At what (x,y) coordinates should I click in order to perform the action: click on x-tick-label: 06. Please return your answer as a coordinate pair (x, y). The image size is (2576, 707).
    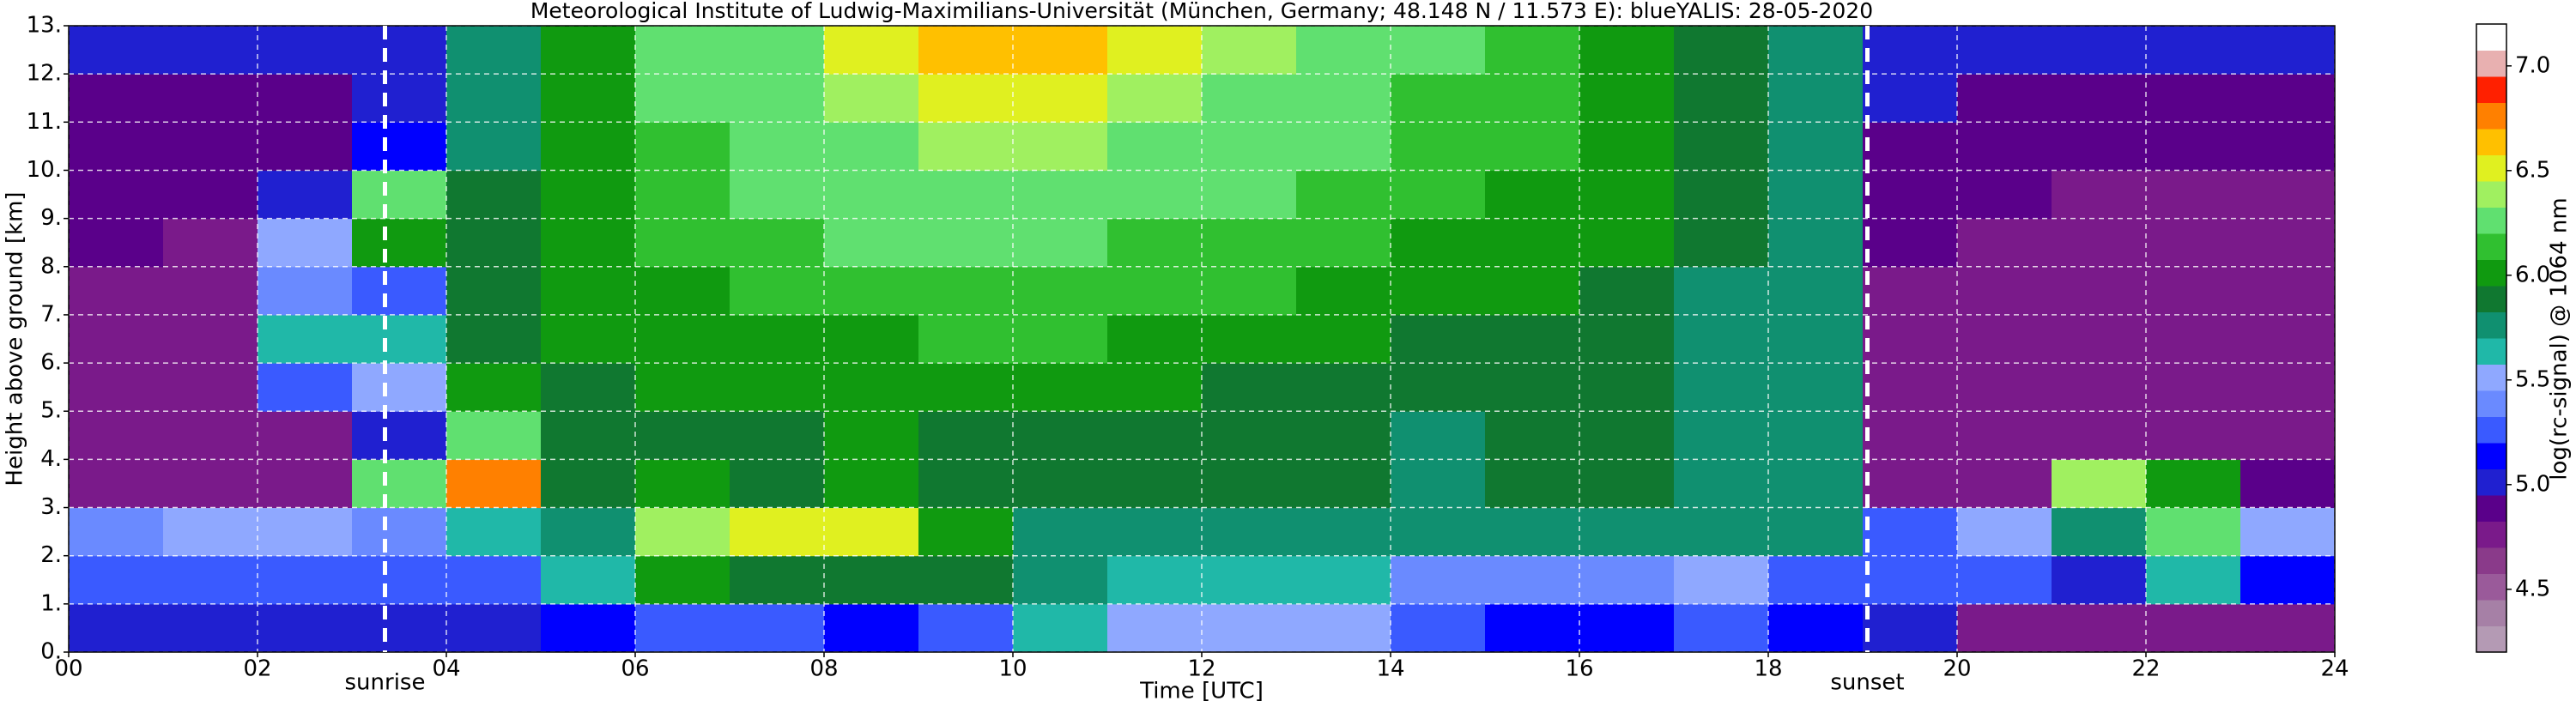
    Looking at the image, I should click on (635, 669).